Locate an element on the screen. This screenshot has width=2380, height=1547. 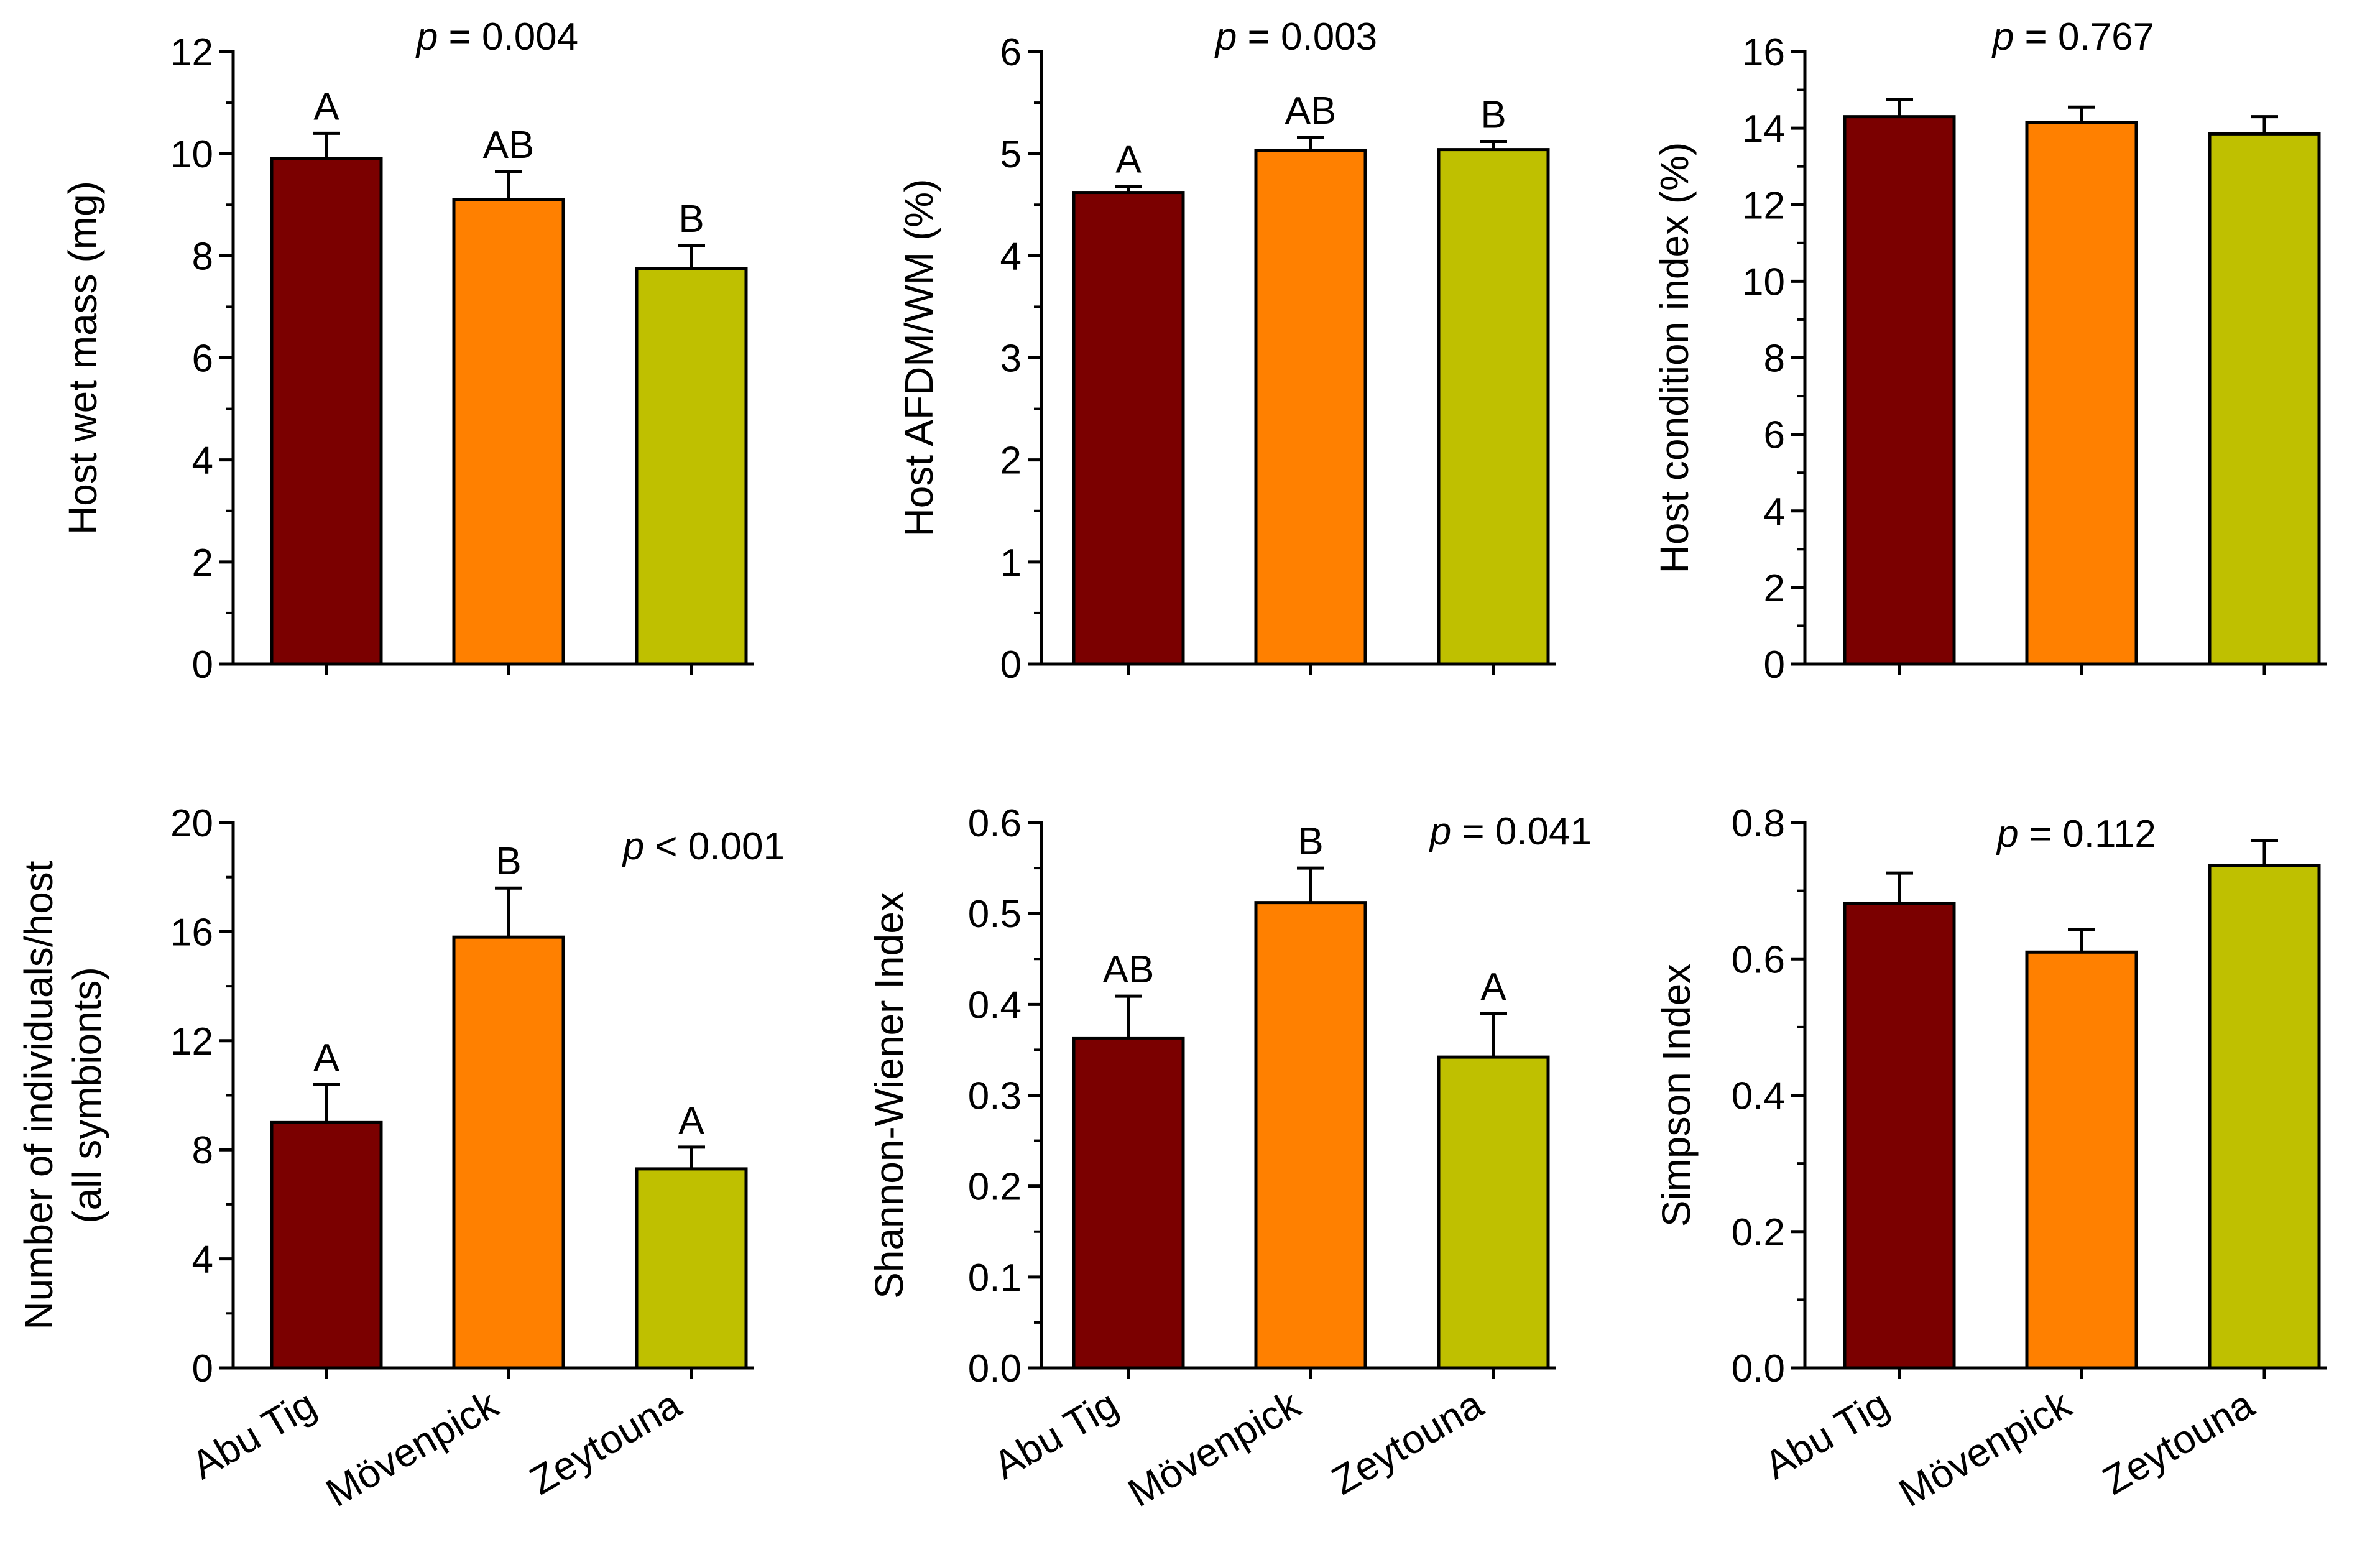
p-value-label: p = 0.112 is located at coordinates (2076, 835).